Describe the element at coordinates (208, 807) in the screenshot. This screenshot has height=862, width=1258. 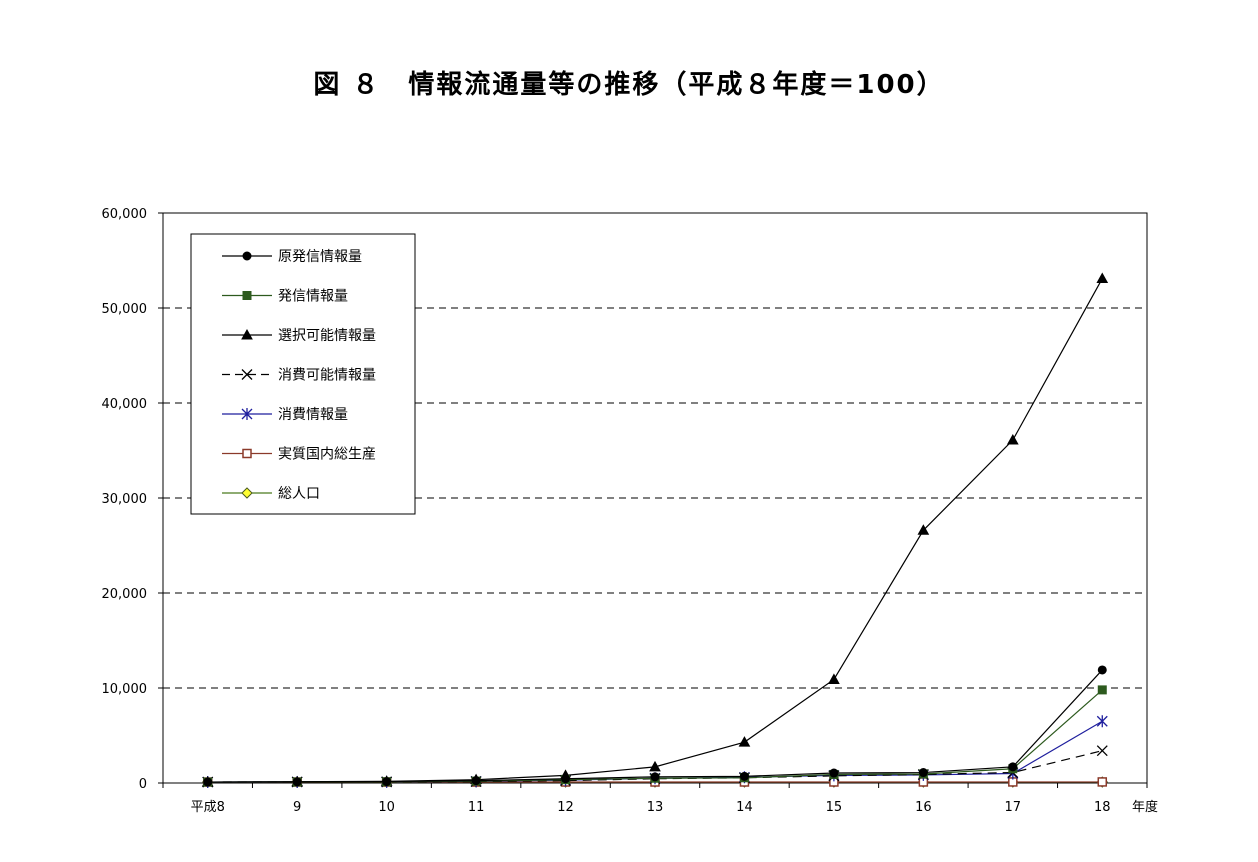
I see `x-tick-label: 平成8` at that location.